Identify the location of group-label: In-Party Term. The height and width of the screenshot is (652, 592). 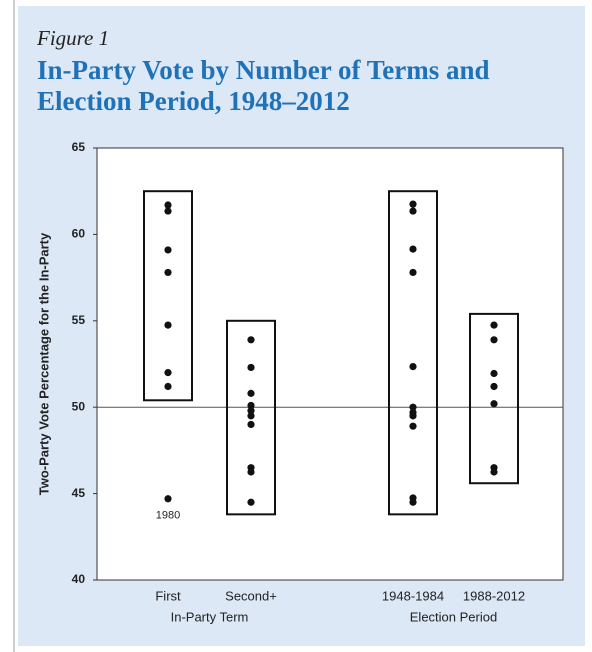
(210, 616).